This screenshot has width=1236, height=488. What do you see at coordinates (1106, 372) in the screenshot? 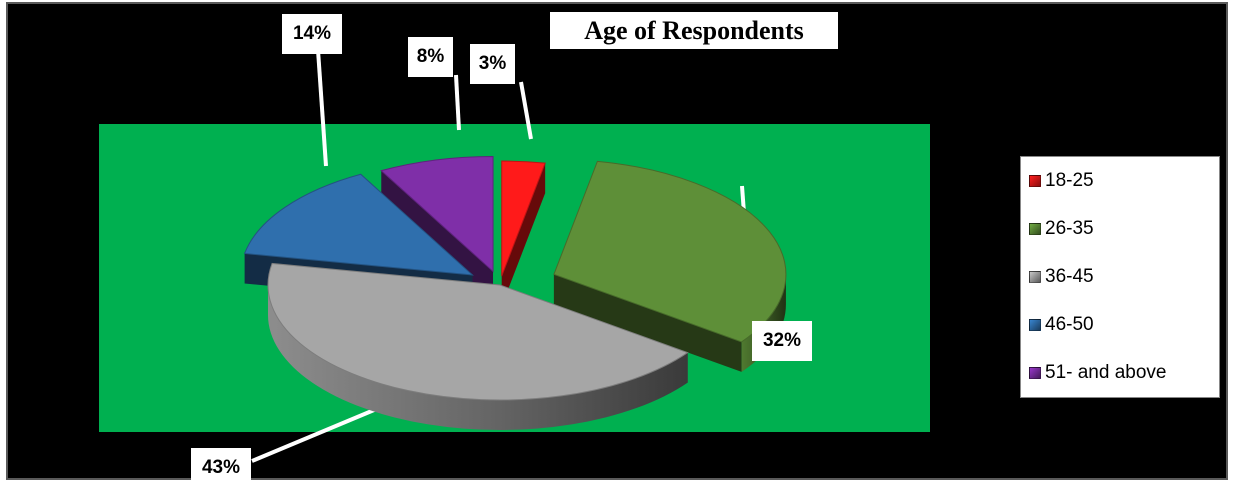
I see `legend-label: 51- and above` at bounding box center [1106, 372].